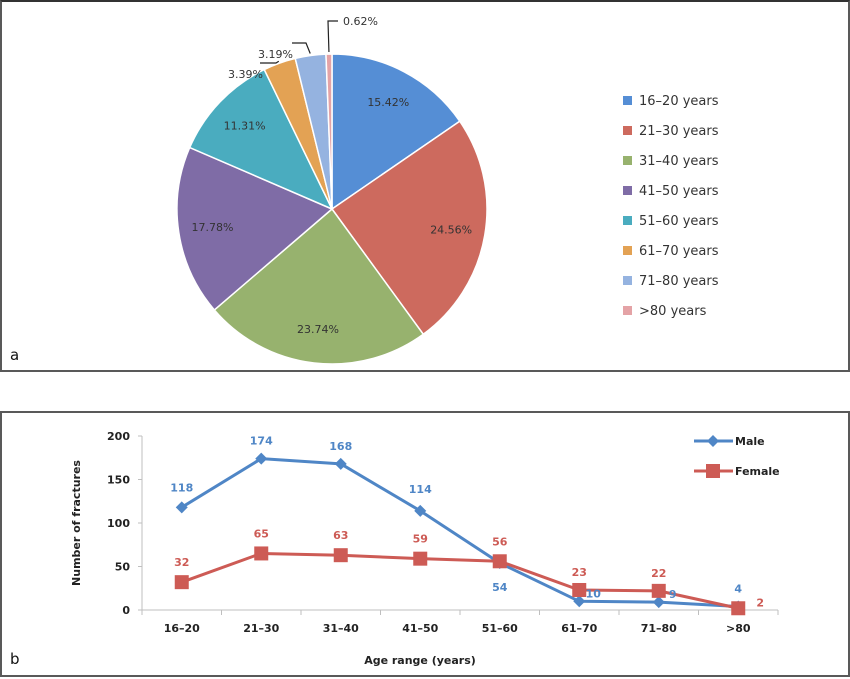  I want to click on x-tick-label: 41–50, so click(420, 628).